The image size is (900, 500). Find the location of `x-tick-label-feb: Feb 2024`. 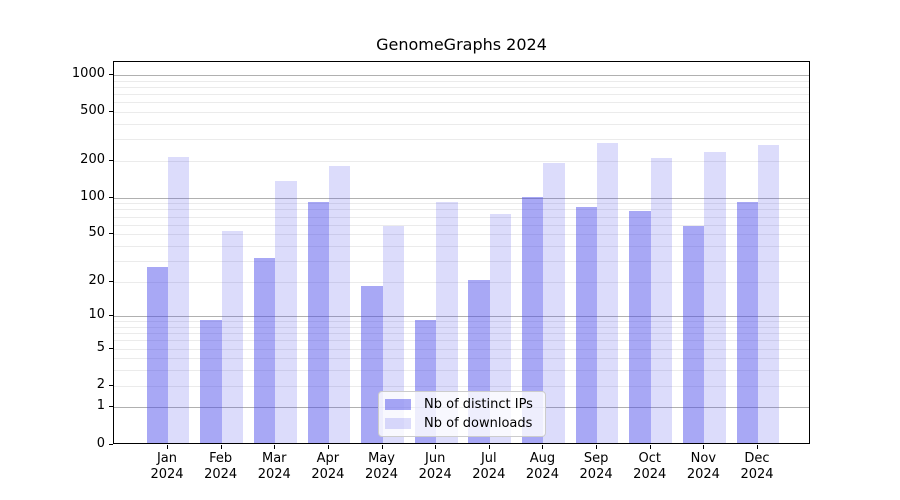

x-tick-label-feb: Feb 2024 is located at coordinates (221, 467).